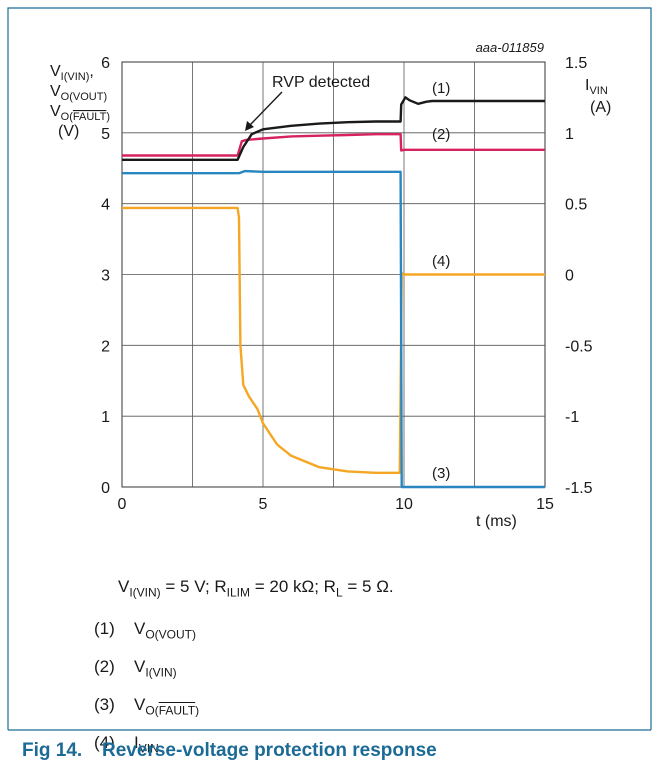 The width and height of the screenshot is (659, 781). What do you see at coordinates (307, 102) in the screenshot?
I see `rvp-annotation: RVP detected` at bounding box center [307, 102].